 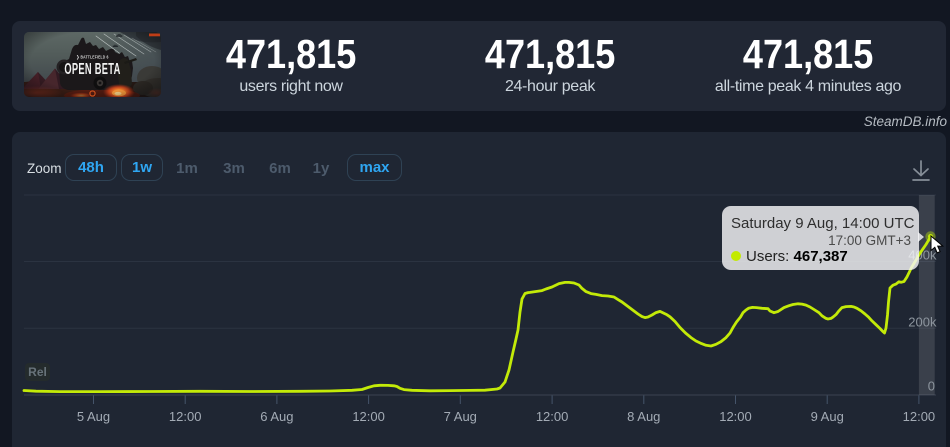 I want to click on svg-text: ❯ BATTLEFIELD 6, so click(x=92, y=57).